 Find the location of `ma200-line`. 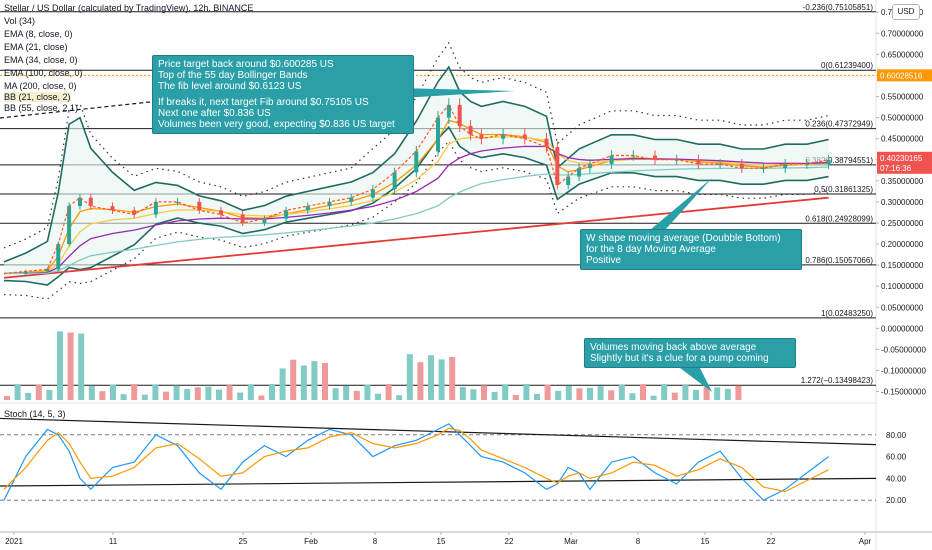

ma200-line is located at coordinates (416, 237).